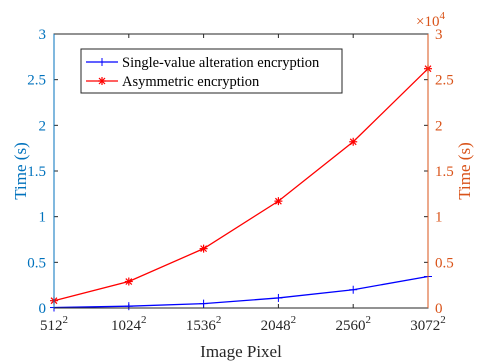 This screenshot has width=482, height=362. Describe the element at coordinates (425, 326) in the screenshot. I see `x-tick-base: 3072` at that location.